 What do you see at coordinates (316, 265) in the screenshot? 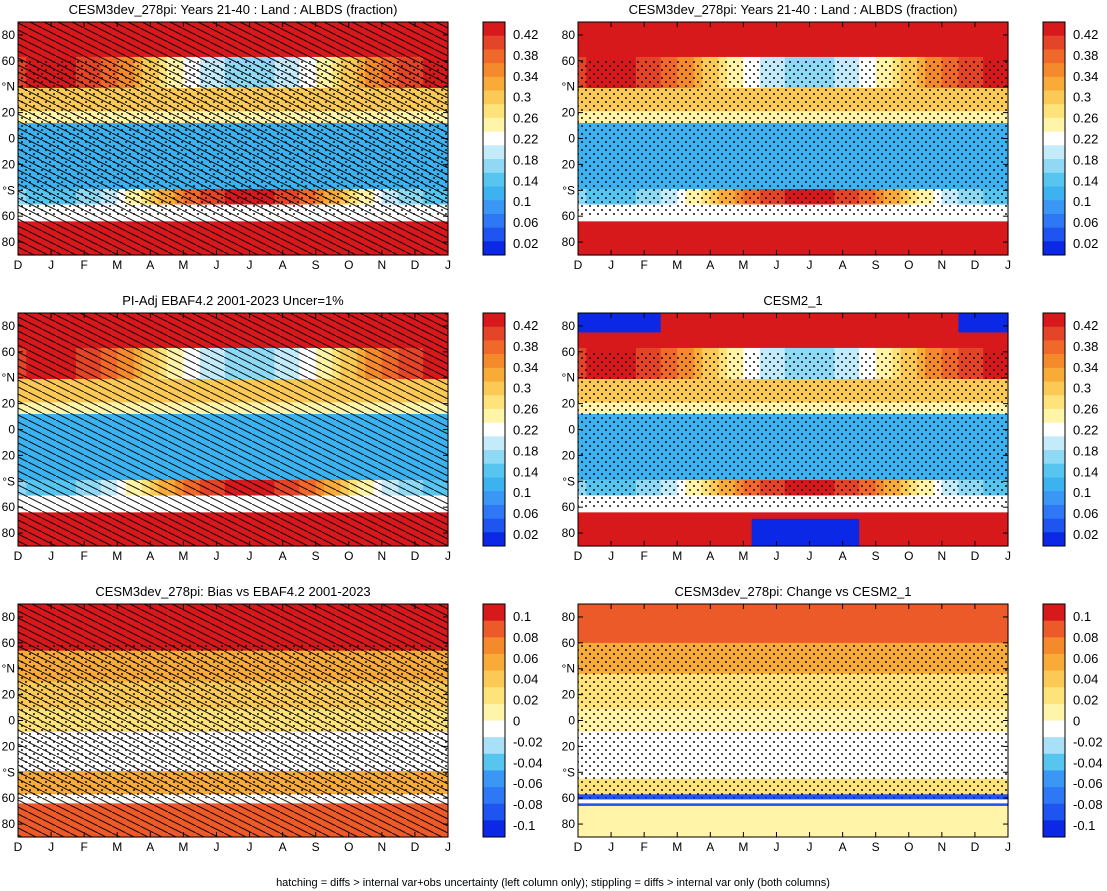
I see `x-tick-label: S` at bounding box center [316, 265].